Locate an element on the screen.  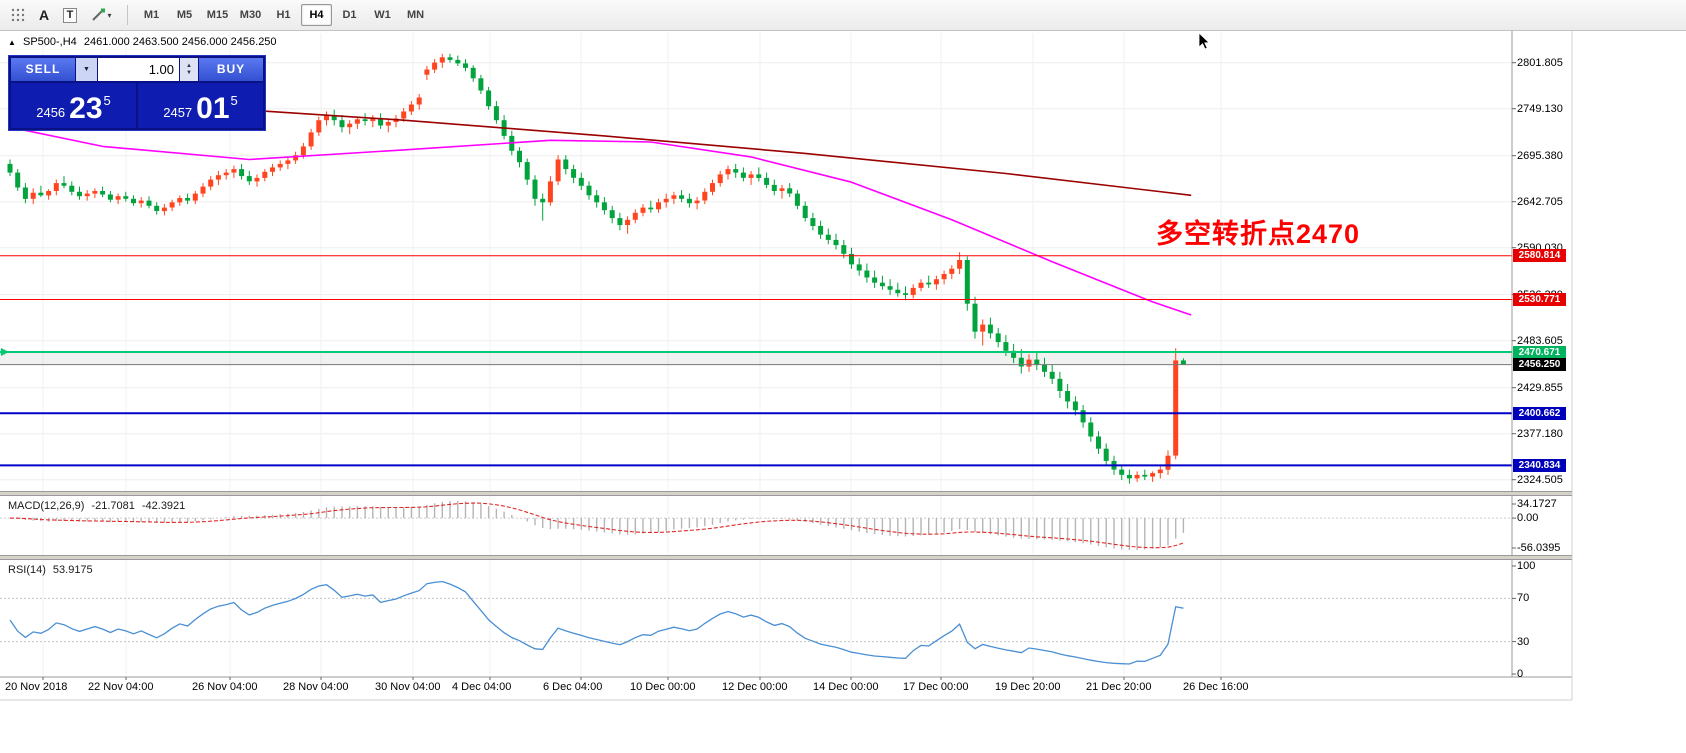
text-box-icon: T is located at coordinates (70, 15).